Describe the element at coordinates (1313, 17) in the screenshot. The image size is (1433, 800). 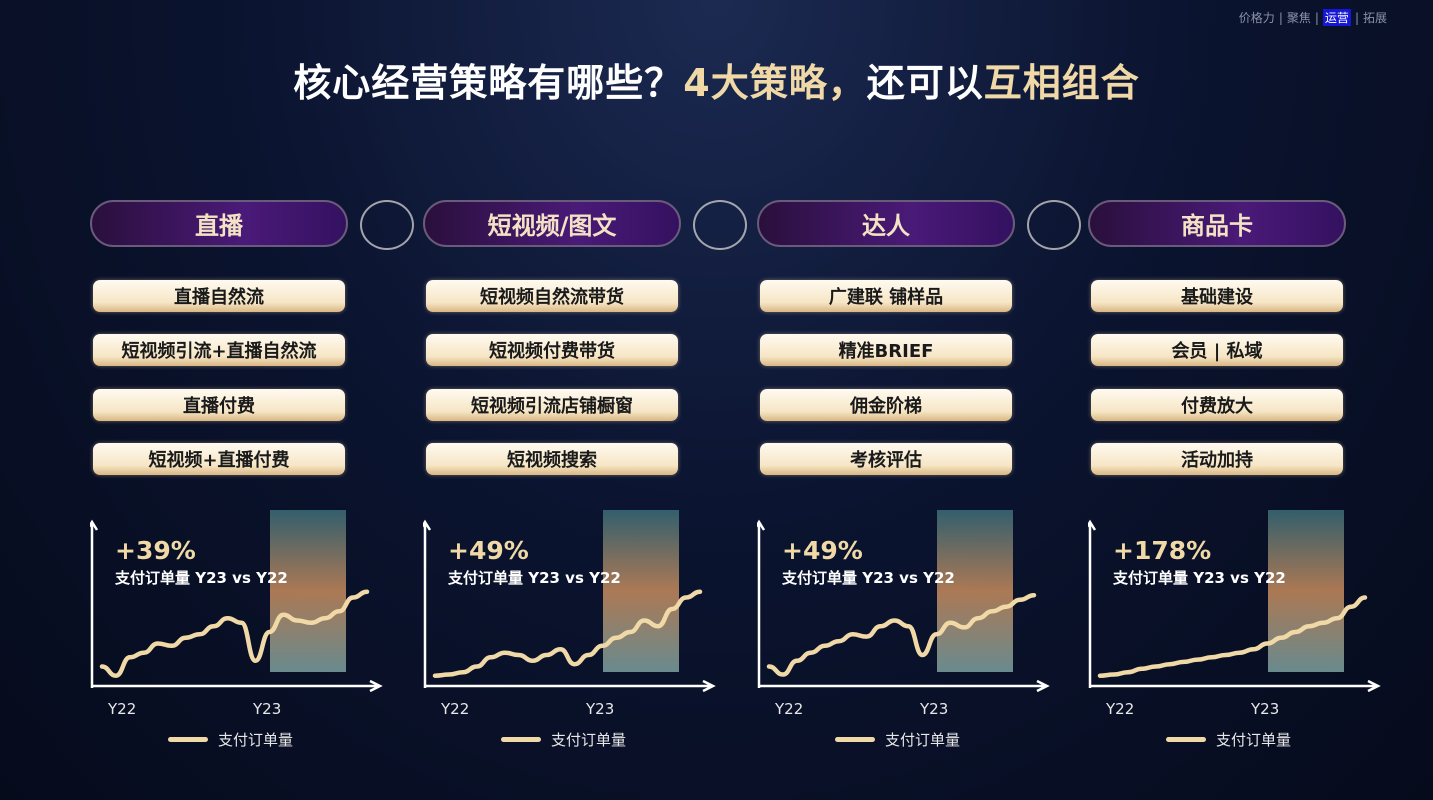
I see `section-nav: 价格力 | 聚焦 | 运营 | 拓展` at that location.